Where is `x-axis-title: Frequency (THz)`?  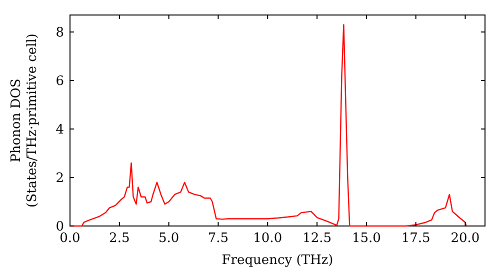
x-axis-title: Frequency (THz) is located at coordinates (278, 260).